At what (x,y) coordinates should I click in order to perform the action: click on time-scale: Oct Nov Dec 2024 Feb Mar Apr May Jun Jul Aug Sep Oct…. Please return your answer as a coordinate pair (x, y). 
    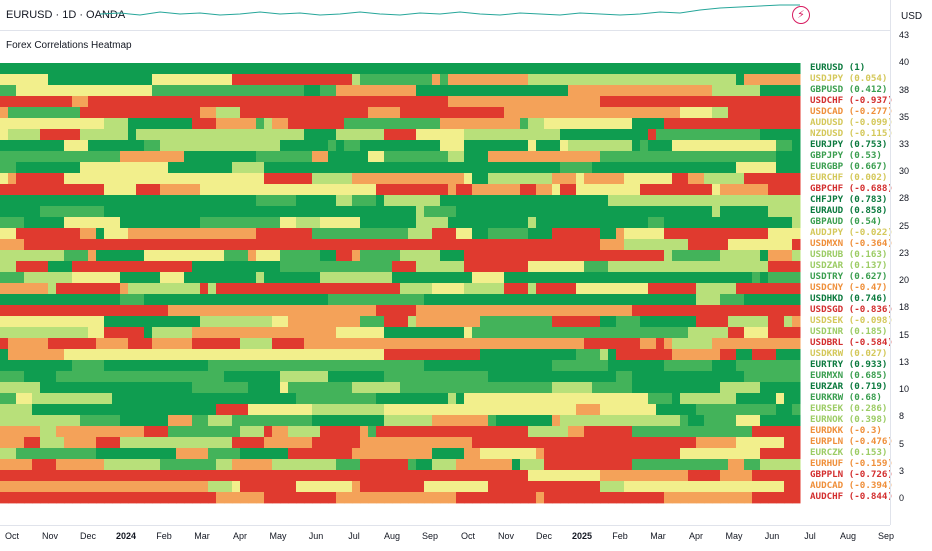
    Looking at the image, I should click on (447, 538).